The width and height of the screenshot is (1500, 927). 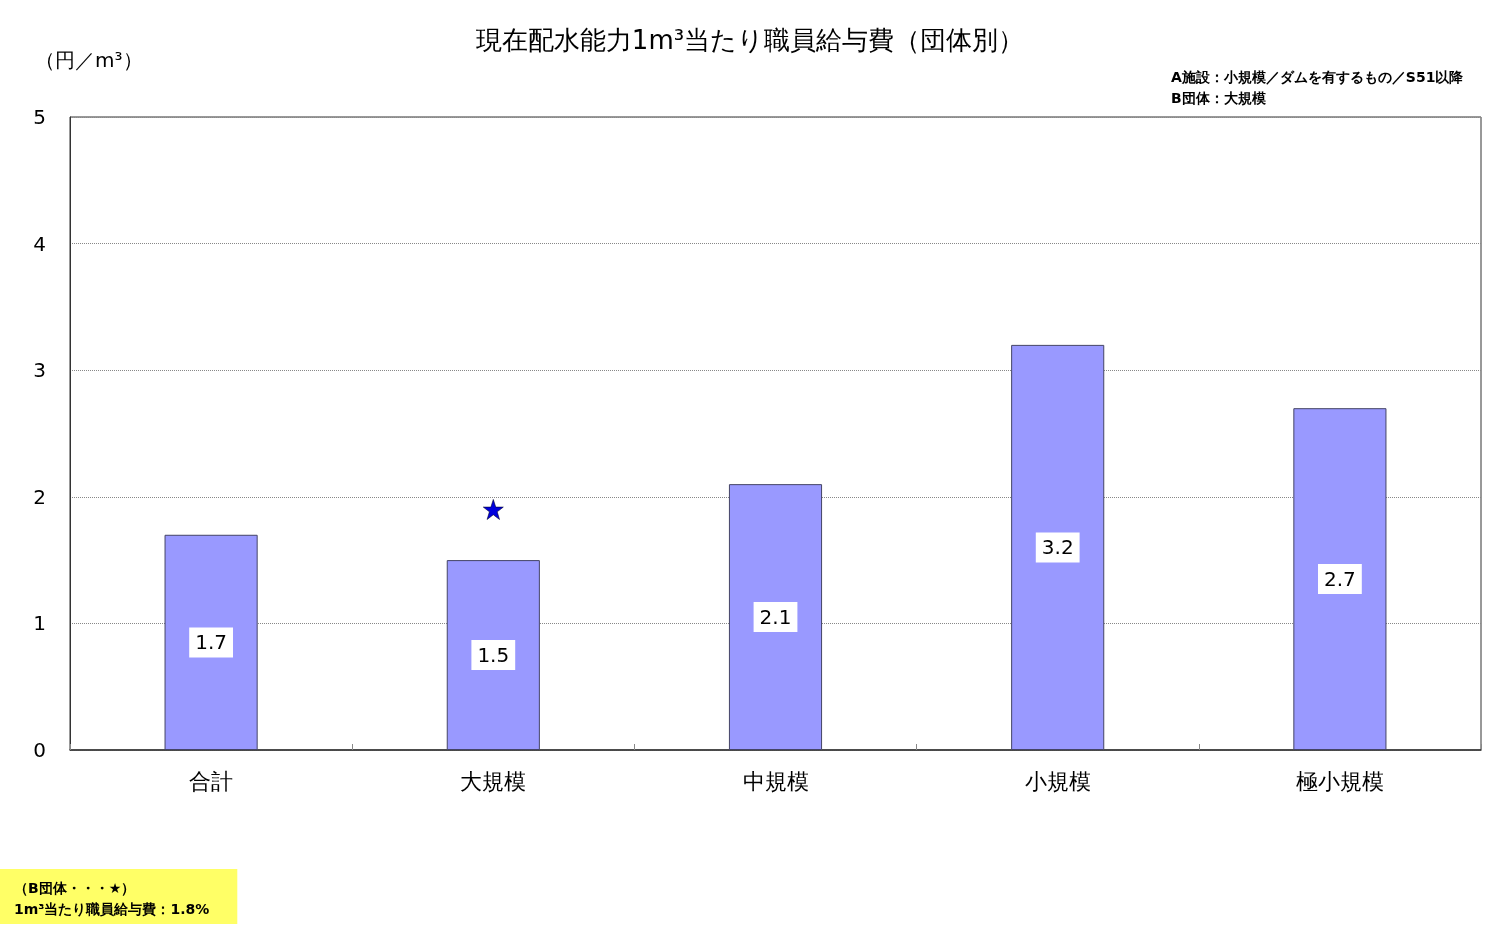 I want to click on y-tick-label: 2, so click(x=39, y=496).